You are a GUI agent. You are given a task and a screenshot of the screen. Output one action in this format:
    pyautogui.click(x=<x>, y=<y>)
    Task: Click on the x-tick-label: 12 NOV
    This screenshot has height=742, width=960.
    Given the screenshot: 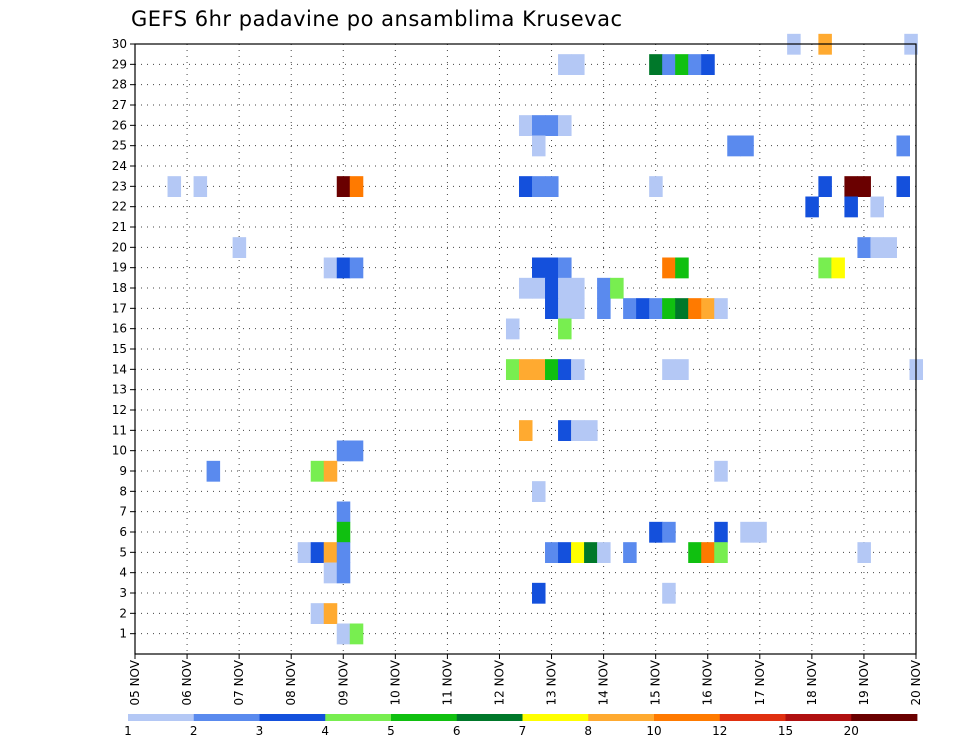 What is the action you would take?
    pyautogui.click(x=499, y=682)
    